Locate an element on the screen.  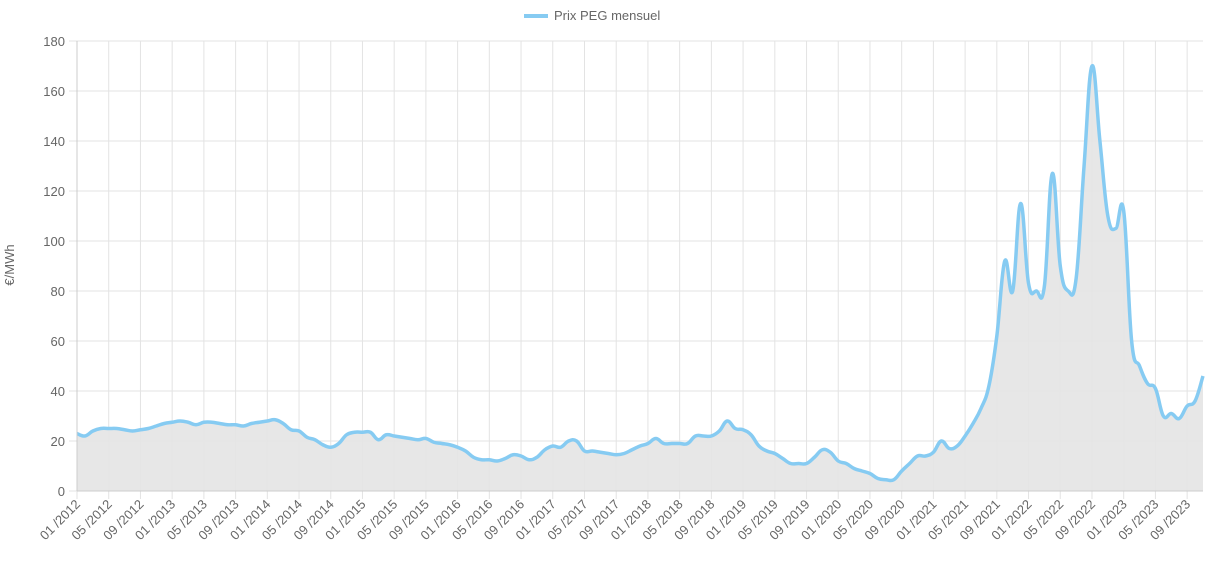
y-axis-label: €/MWh is located at coordinates (9, 264).